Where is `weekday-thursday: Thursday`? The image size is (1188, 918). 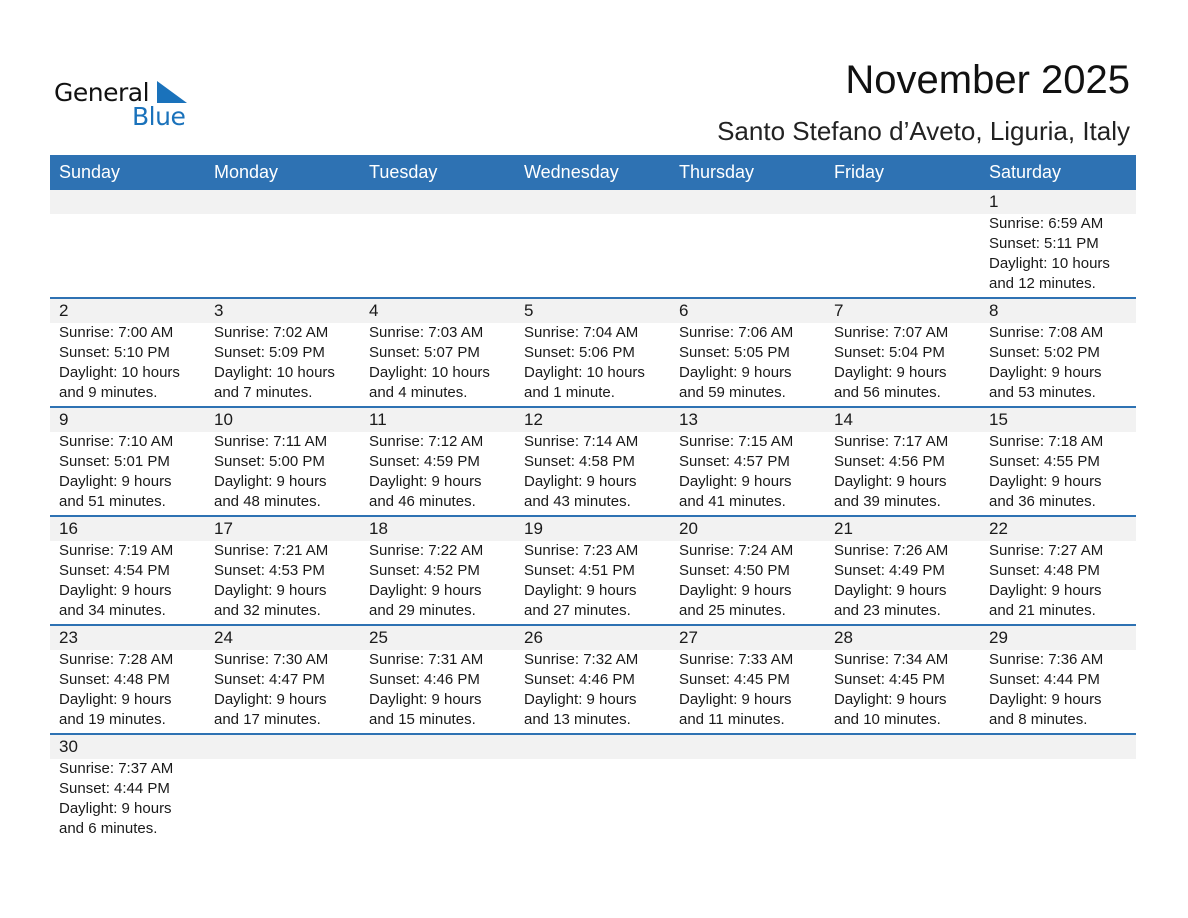
weekday-thursday: Thursday is located at coordinates (717, 172).